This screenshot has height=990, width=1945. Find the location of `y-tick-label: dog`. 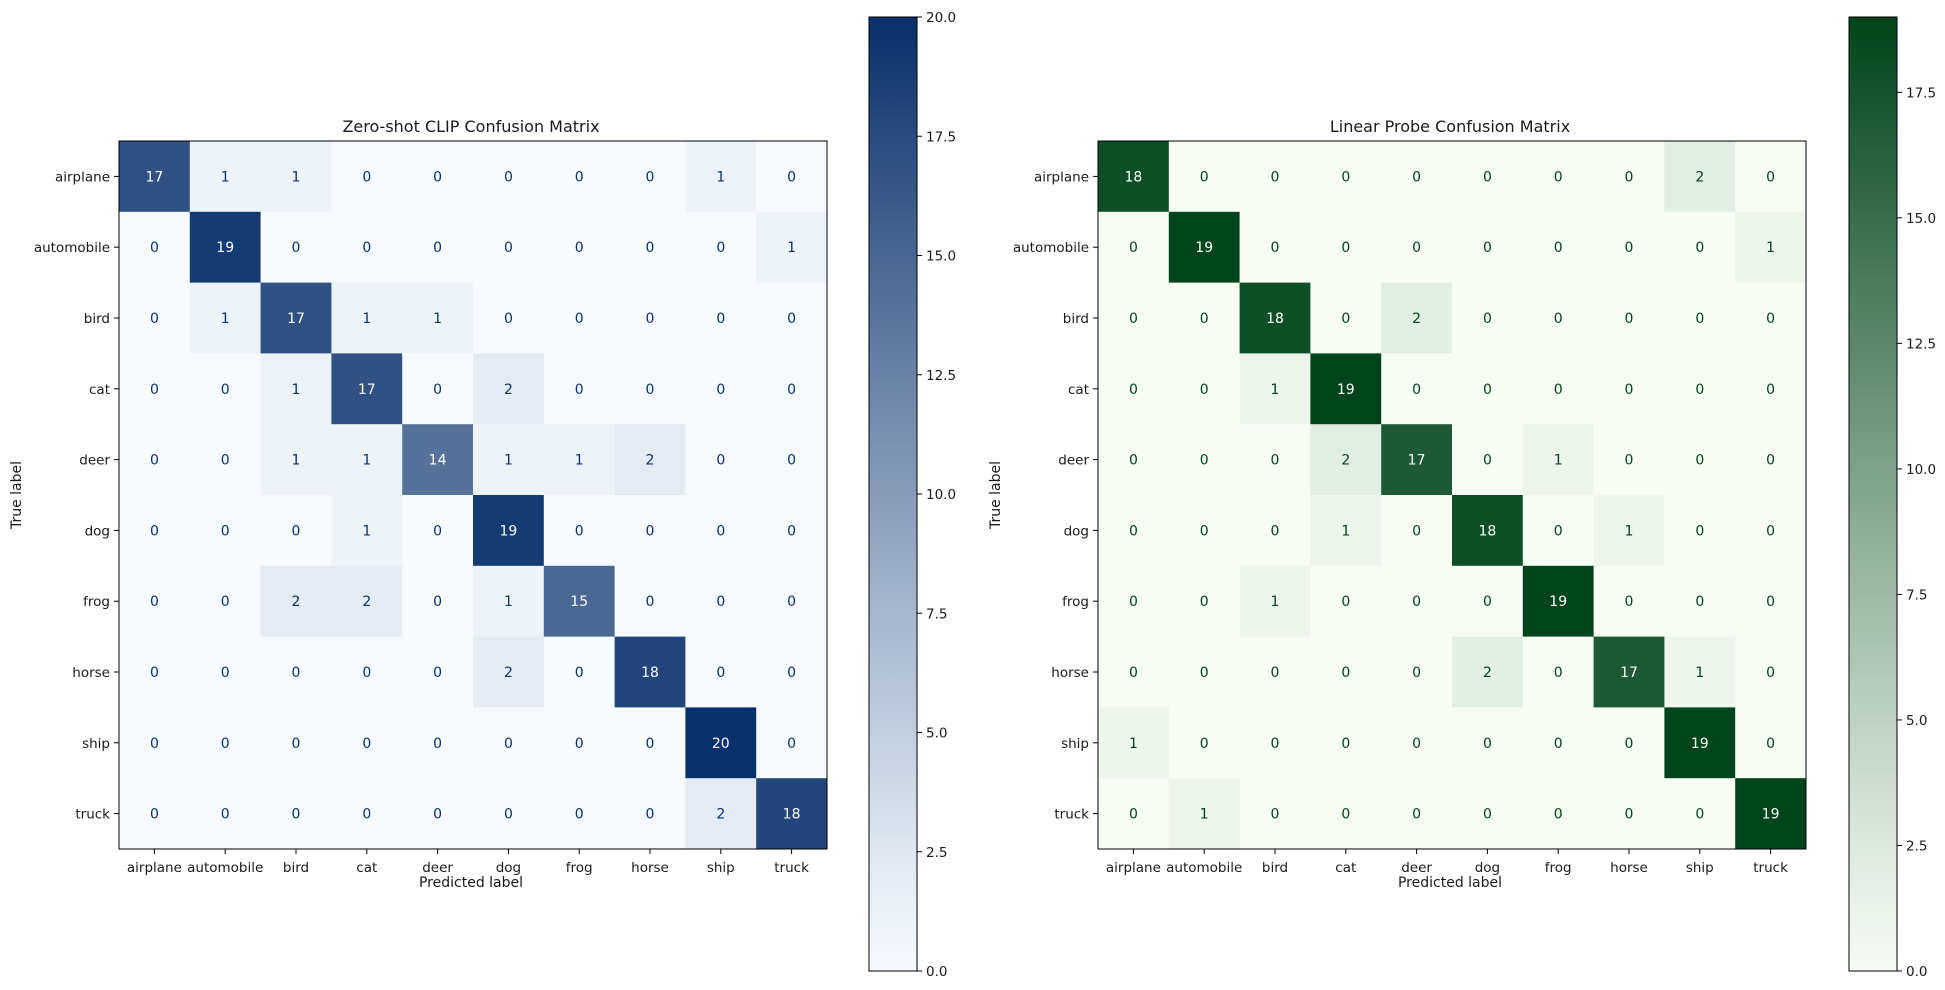

y-tick-label: dog is located at coordinates (1076, 531).